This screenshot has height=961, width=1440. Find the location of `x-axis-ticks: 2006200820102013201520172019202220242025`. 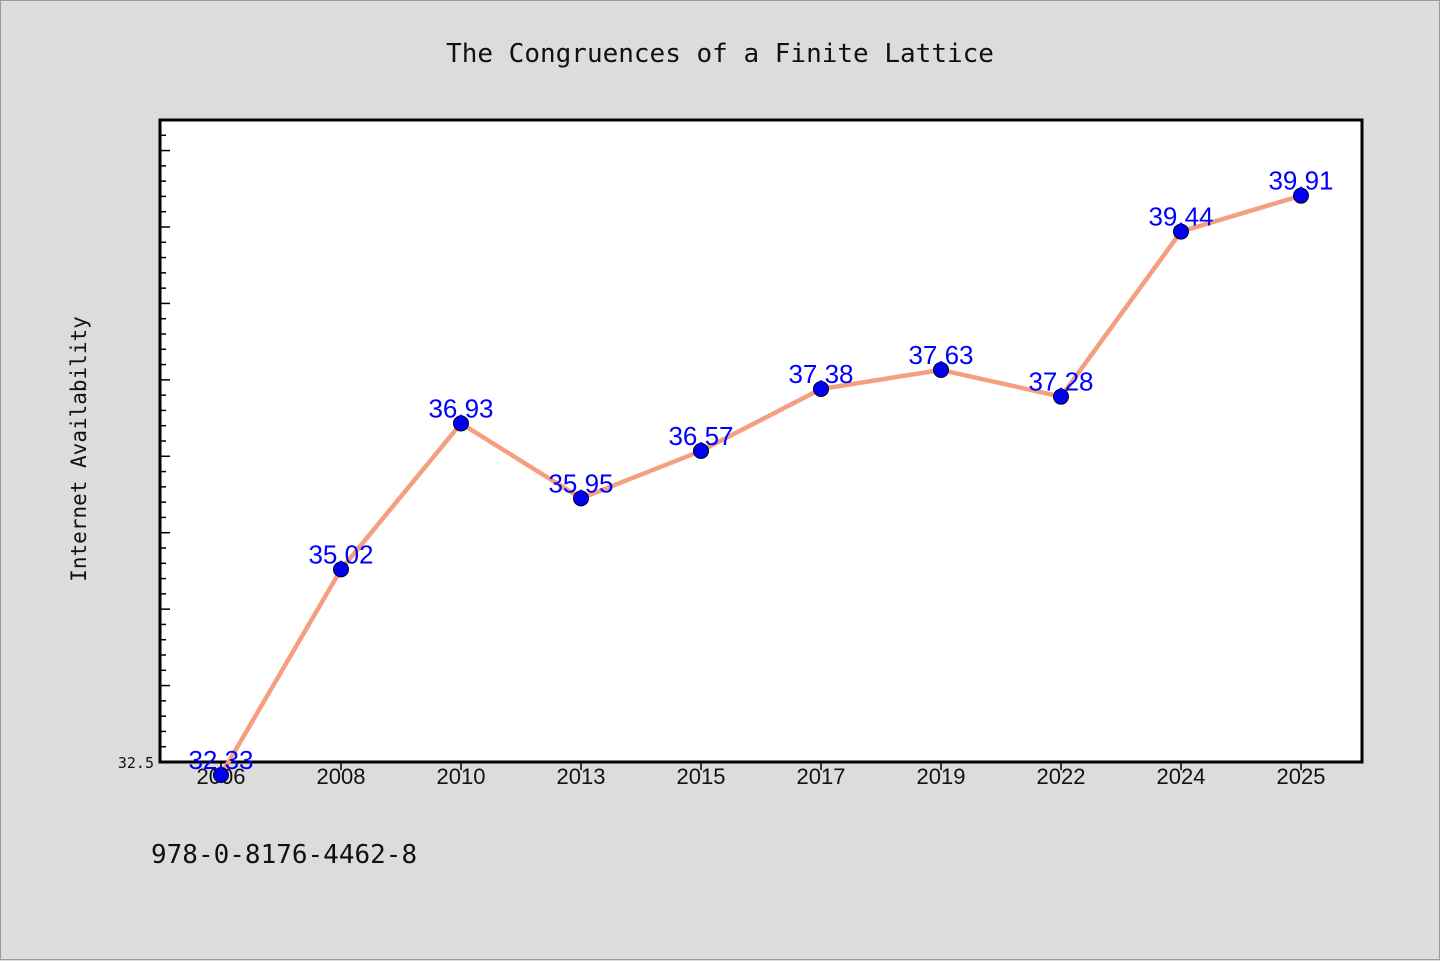

x-axis-ticks: 2006200820102013201520172019202220242025 is located at coordinates (761, 775).